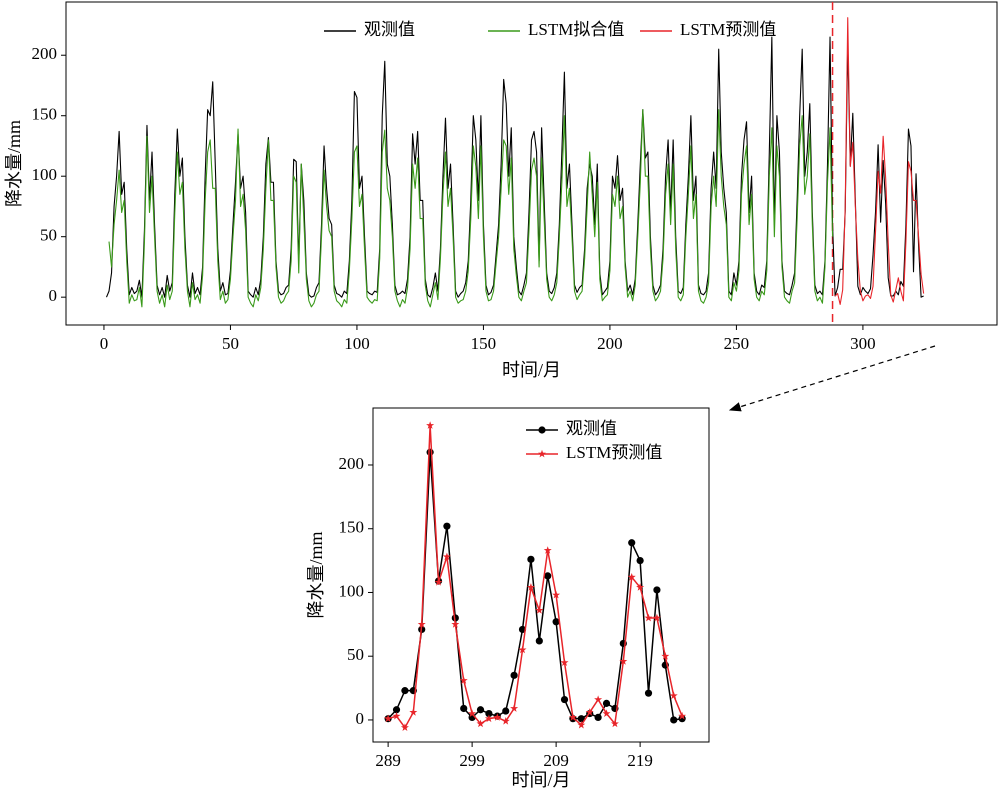  Describe the element at coordinates (594, 440) in the screenshot. I see `legend: 观测值 LSTM预测值` at that location.